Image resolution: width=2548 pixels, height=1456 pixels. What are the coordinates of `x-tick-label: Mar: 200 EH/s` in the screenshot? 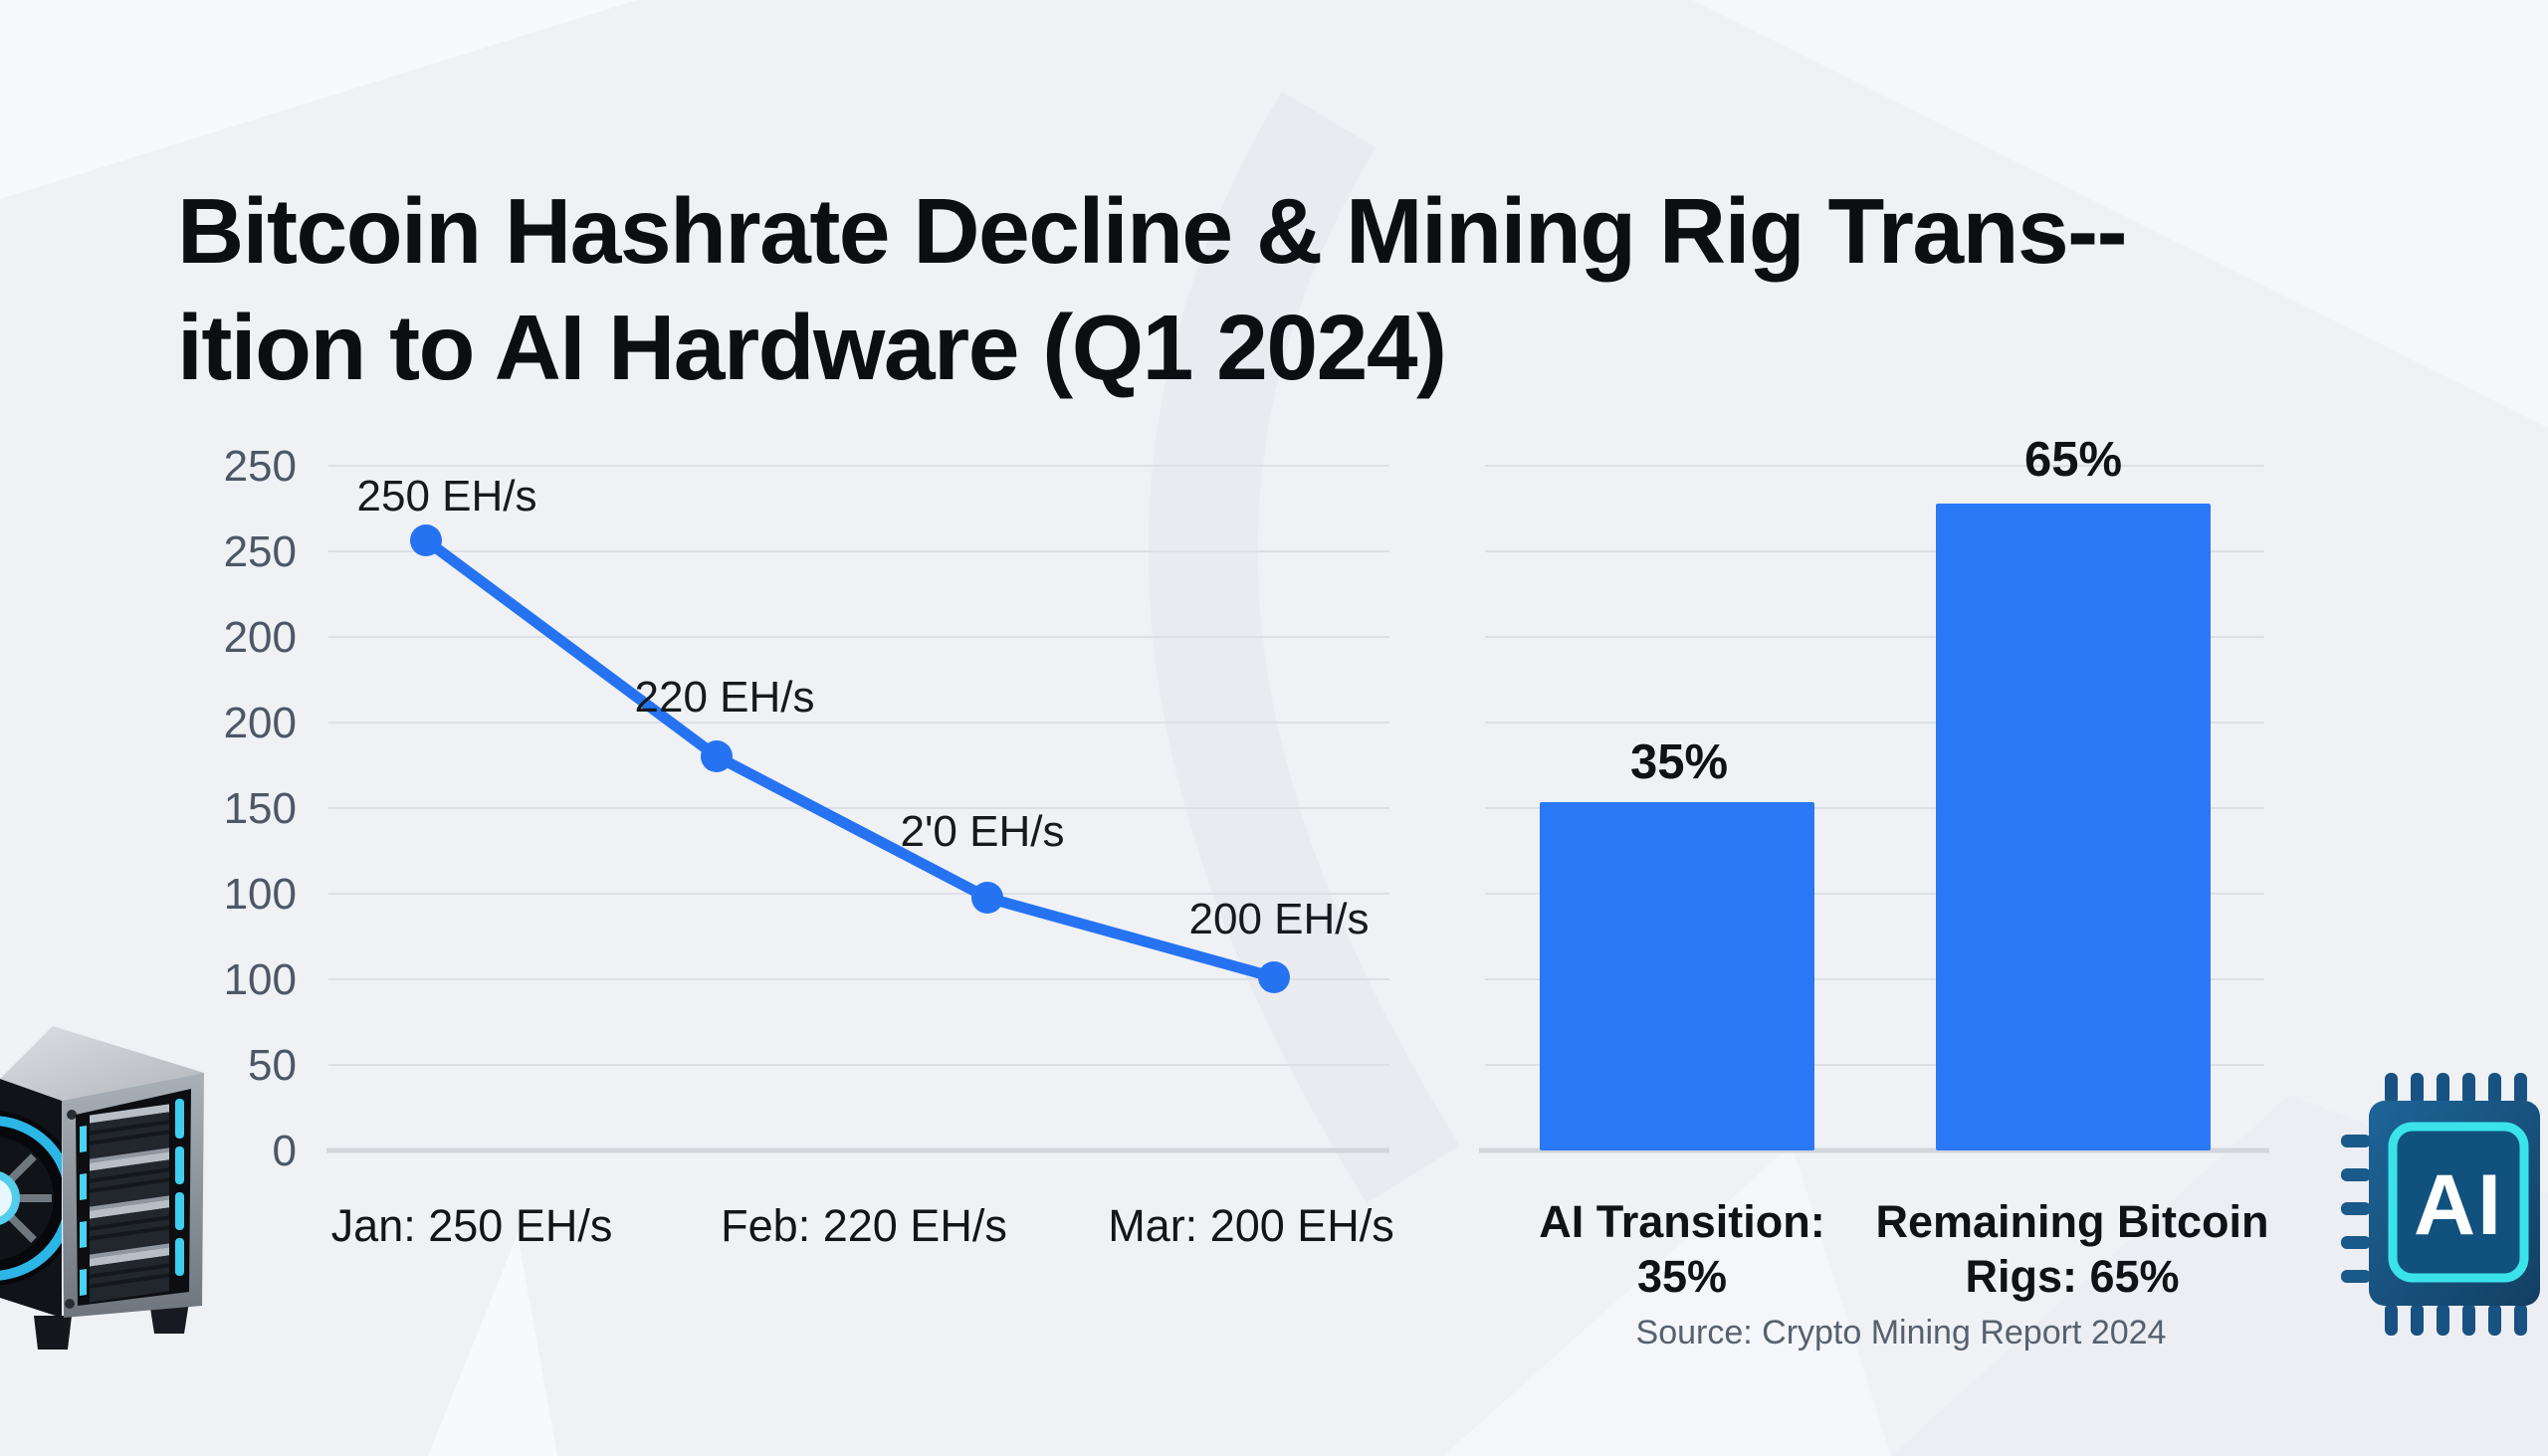 It's located at (1251, 1225).